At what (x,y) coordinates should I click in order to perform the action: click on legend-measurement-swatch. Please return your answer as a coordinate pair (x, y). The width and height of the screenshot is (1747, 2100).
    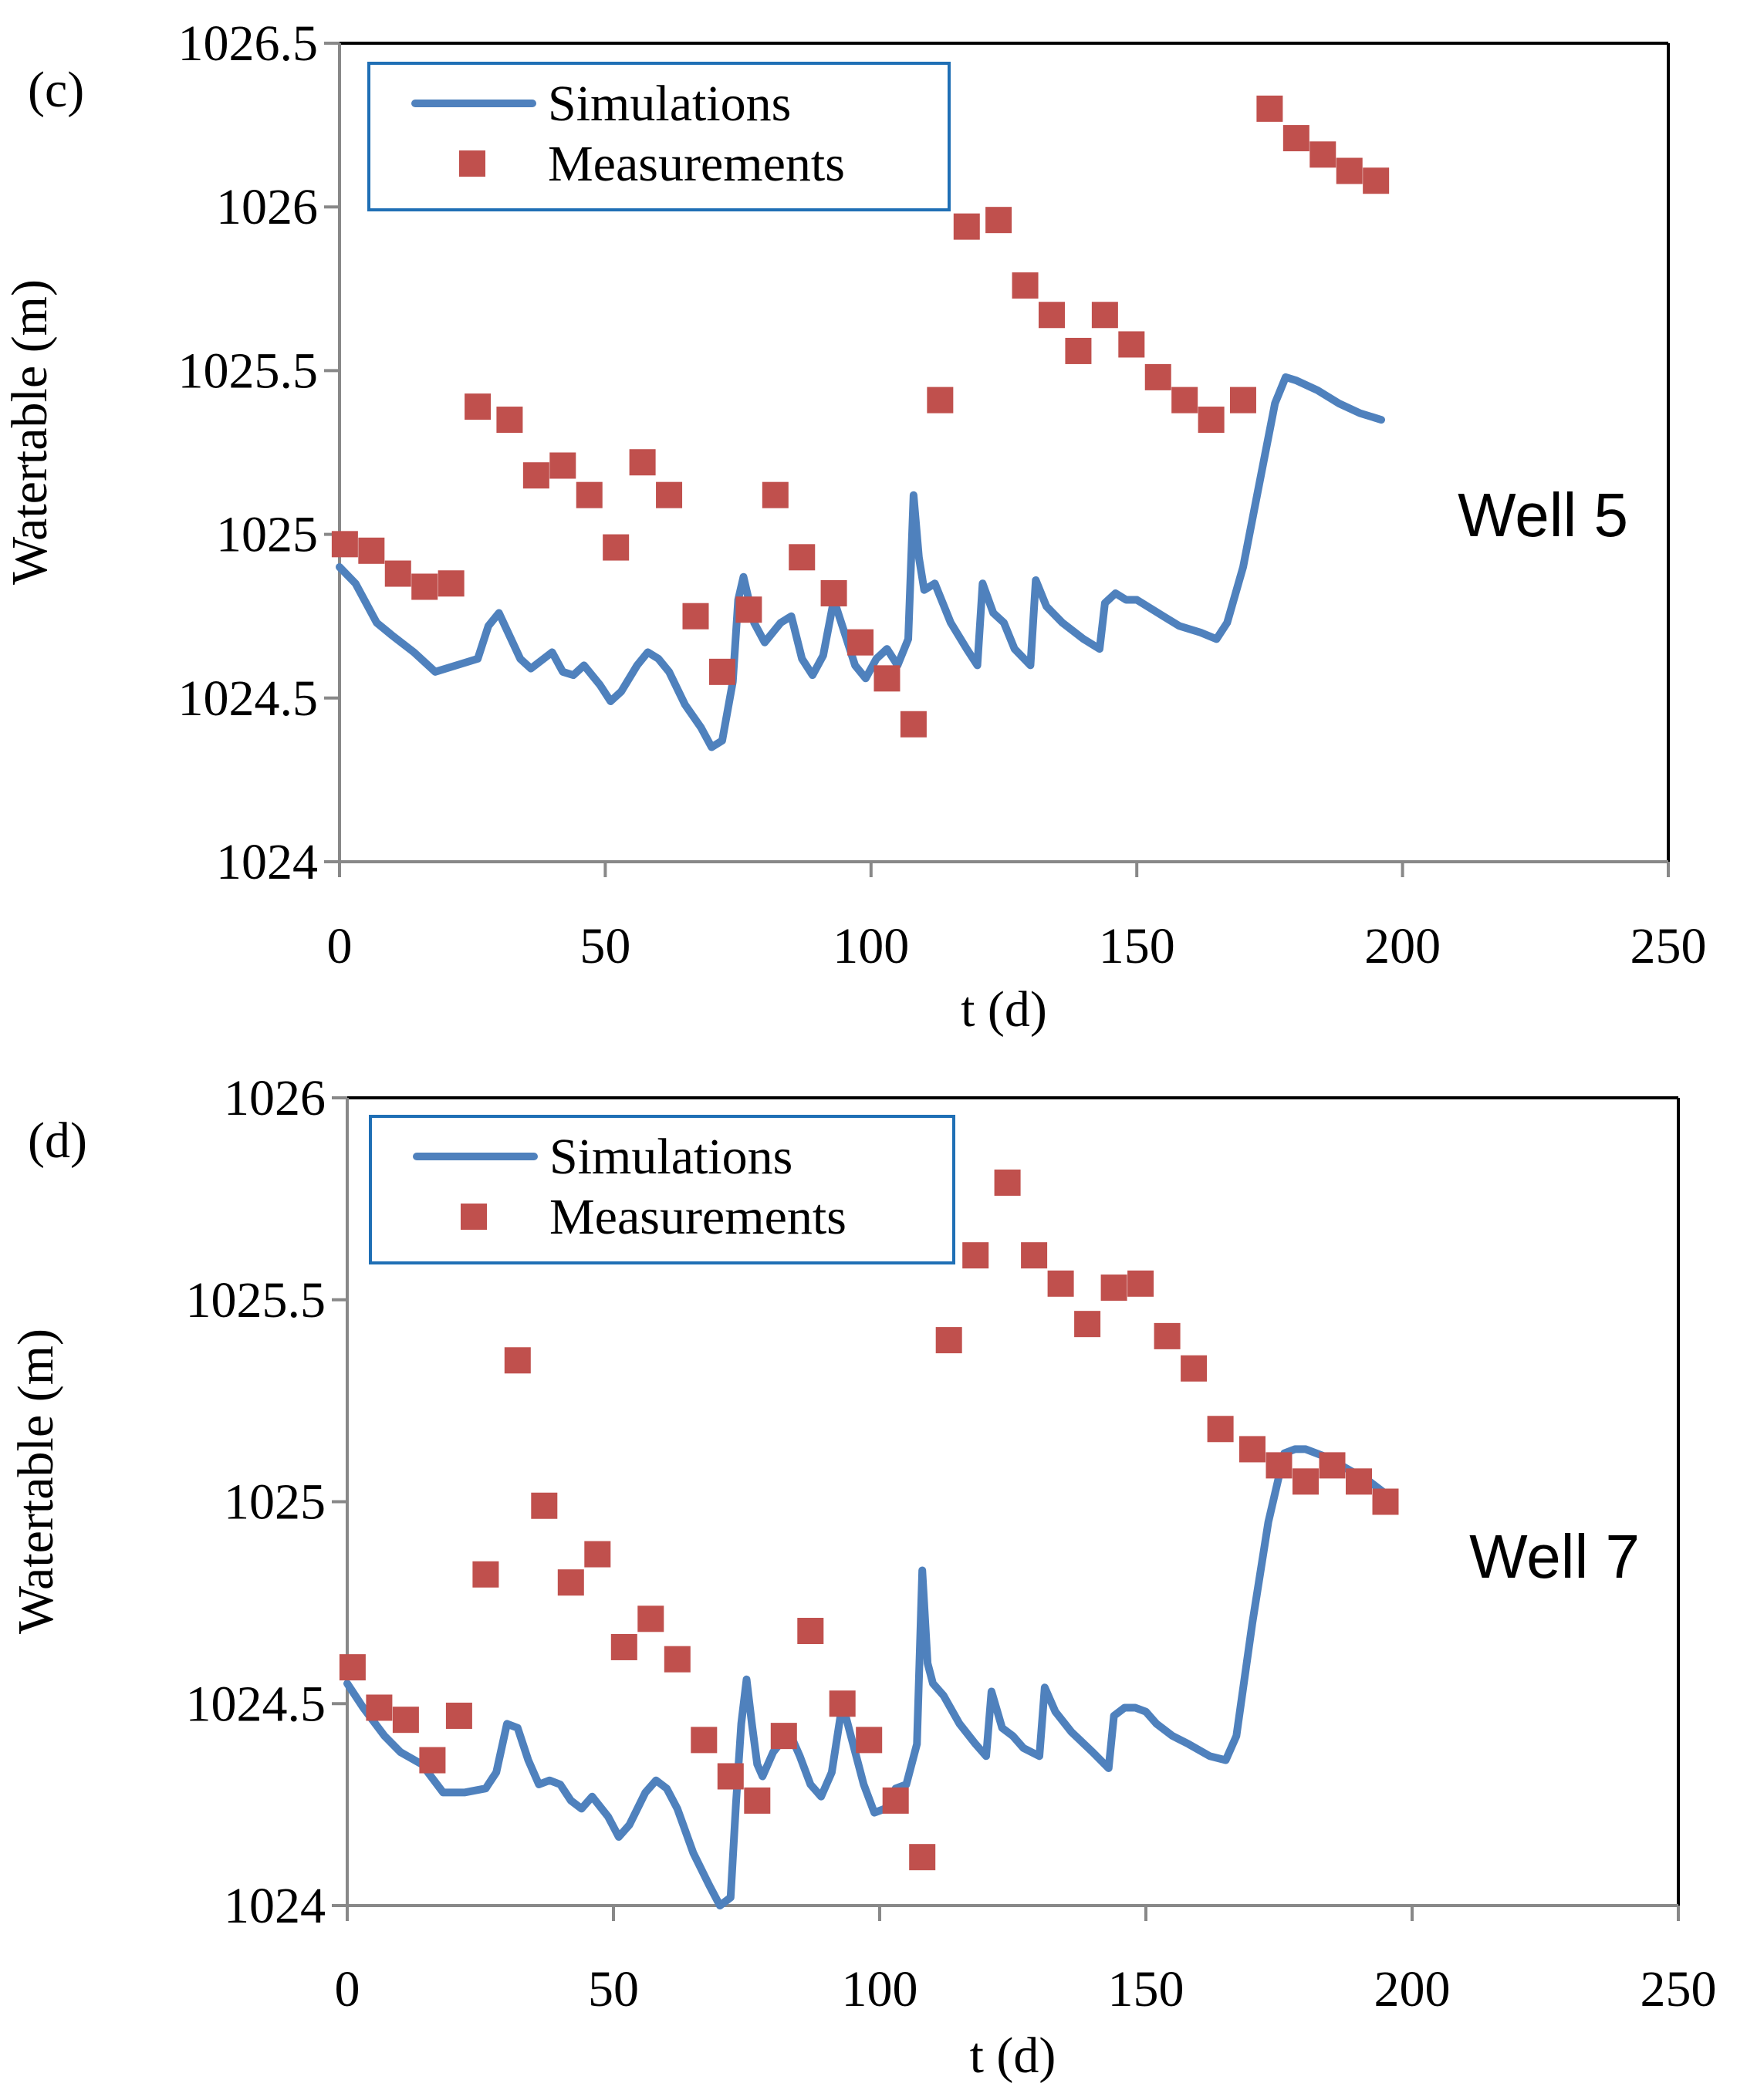
    Looking at the image, I should click on (474, 1217).